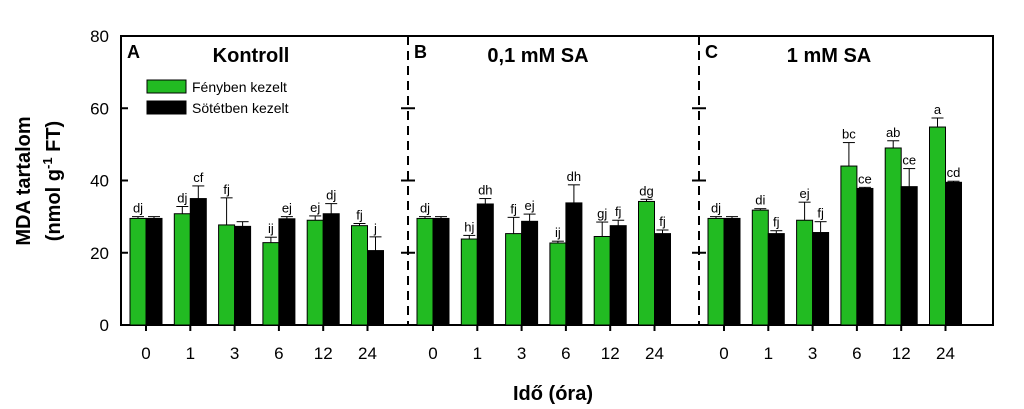 This screenshot has height=409, width=1024. Describe the element at coordinates (954, 172) in the screenshot. I see `significance-label: cd` at that location.